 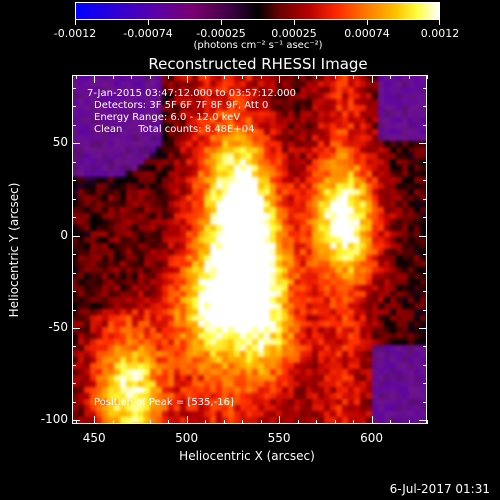 What do you see at coordinates (60, 142) in the screenshot?
I see `y-tick-label: 50` at bounding box center [60, 142].